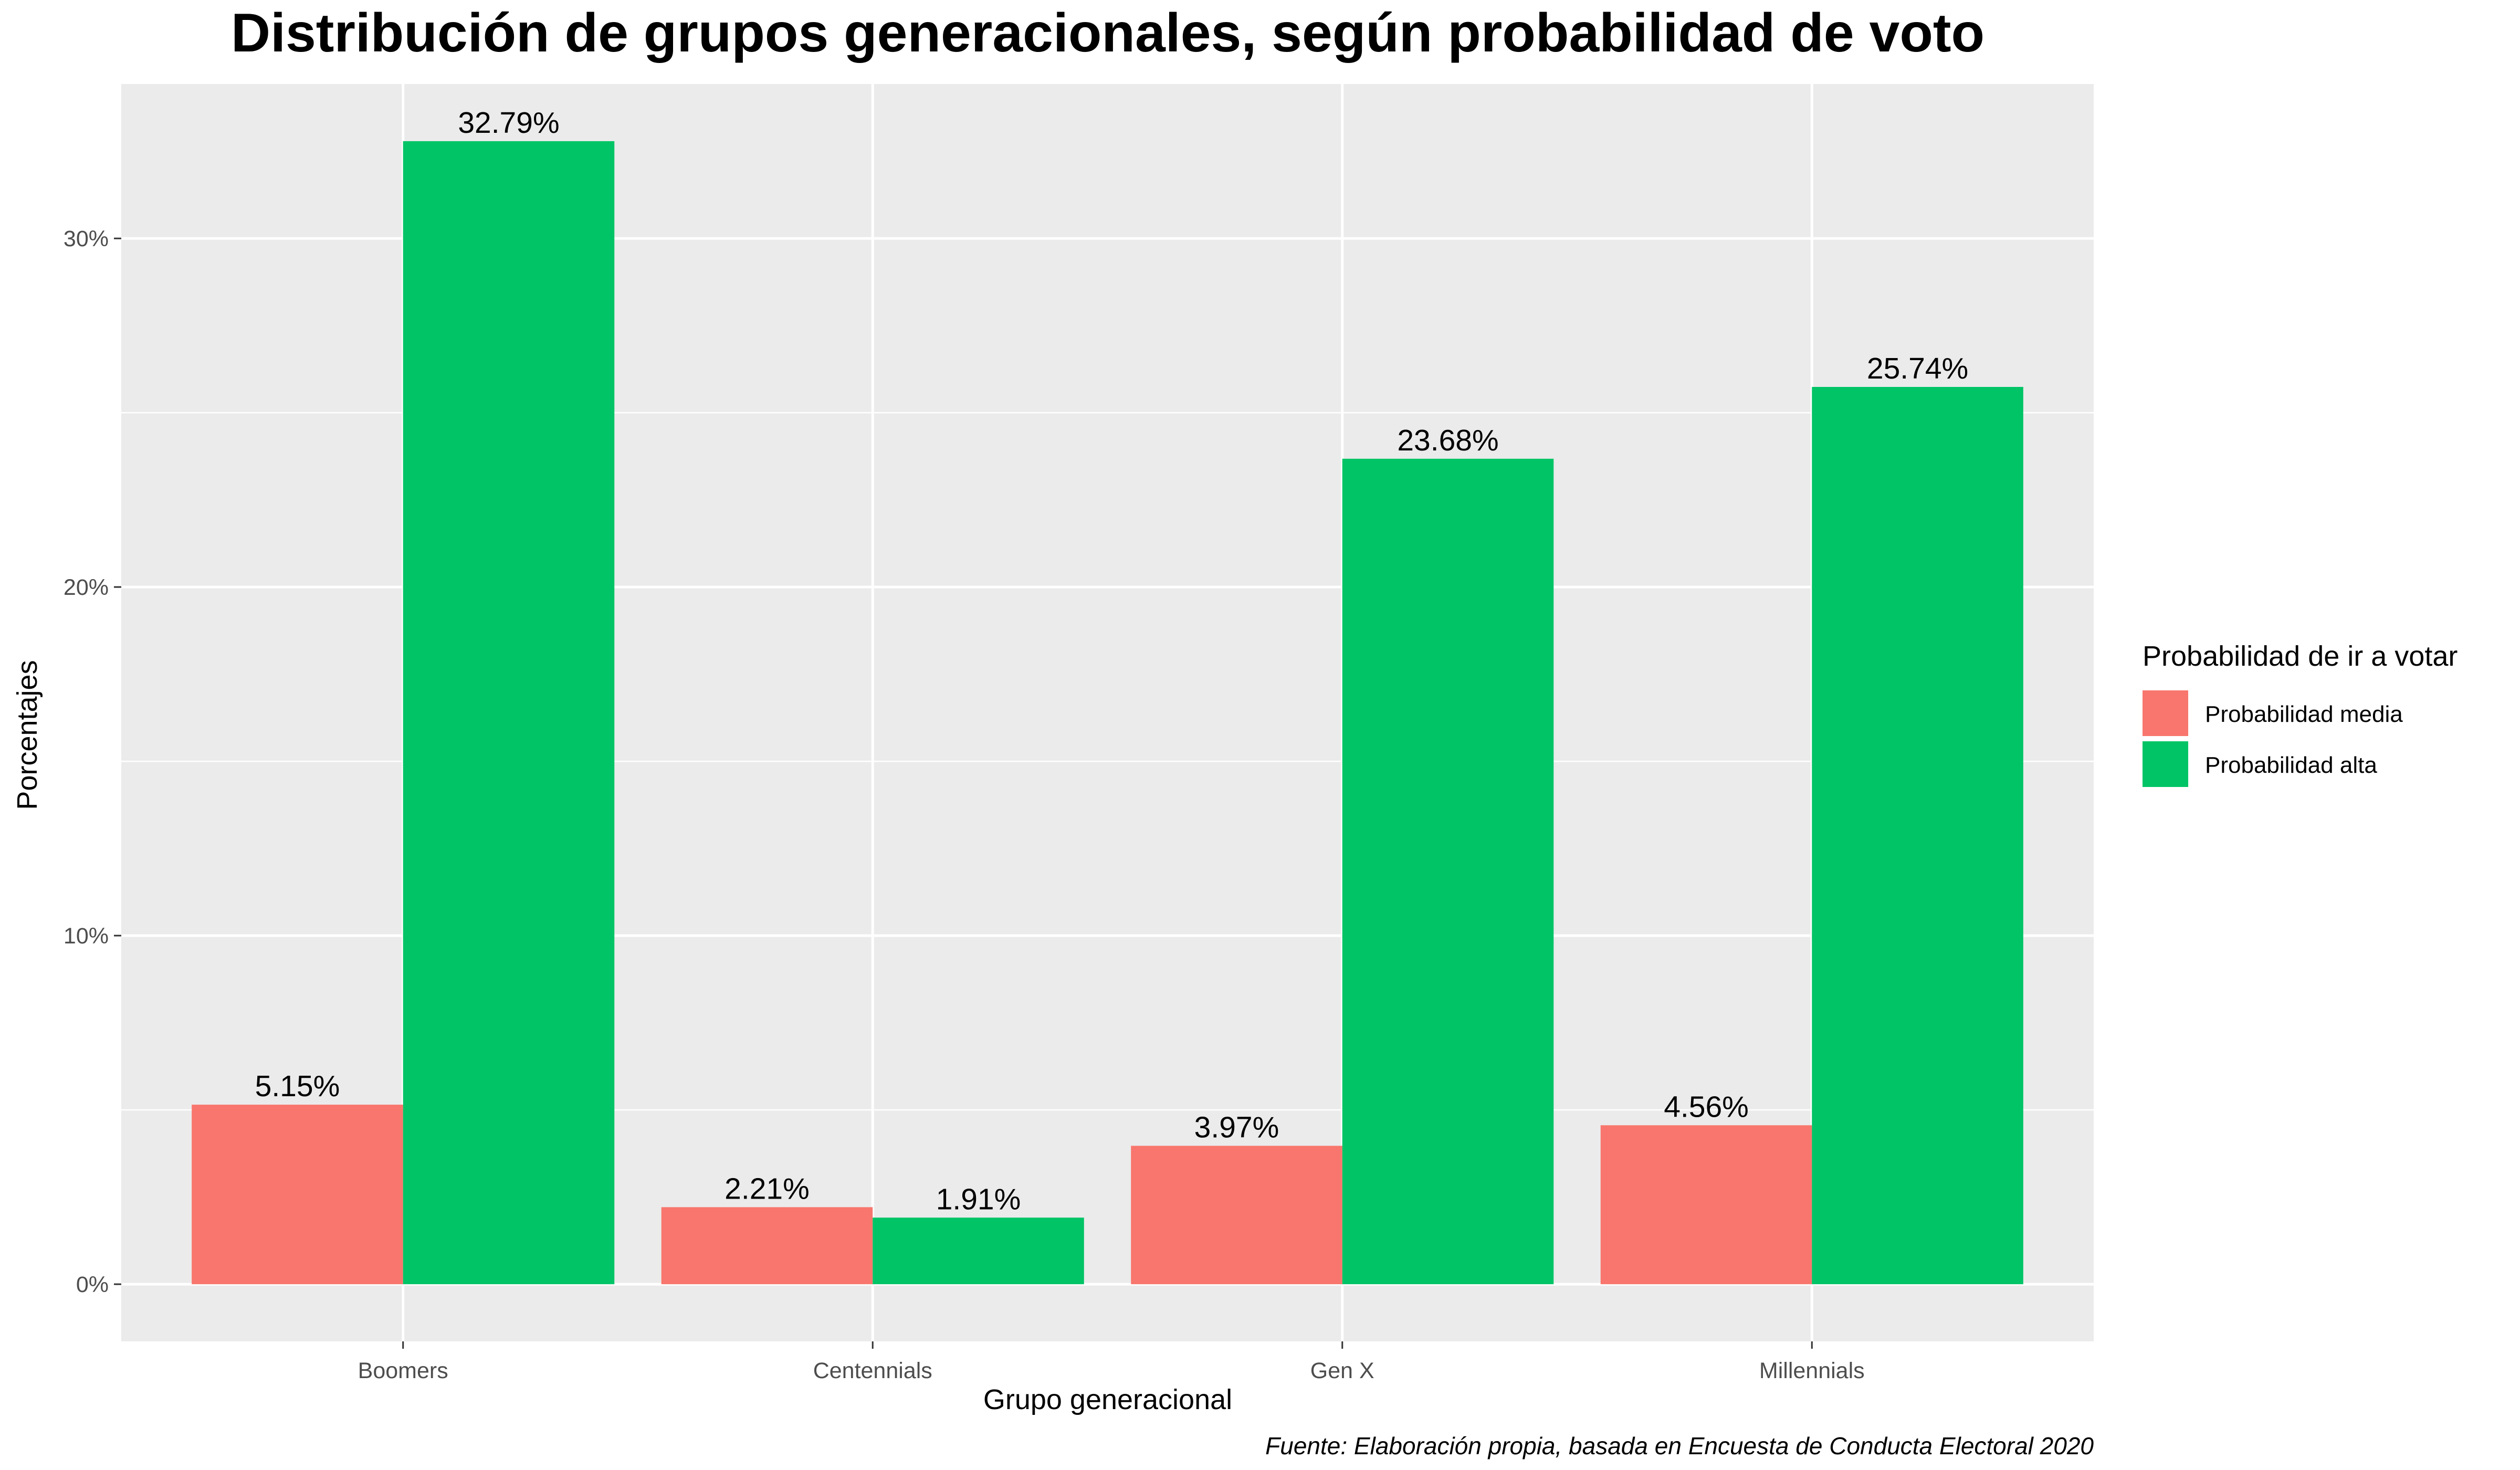  What do you see at coordinates (1706, 1107) in the screenshot?
I see `bar-value-label: 4.56%` at bounding box center [1706, 1107].